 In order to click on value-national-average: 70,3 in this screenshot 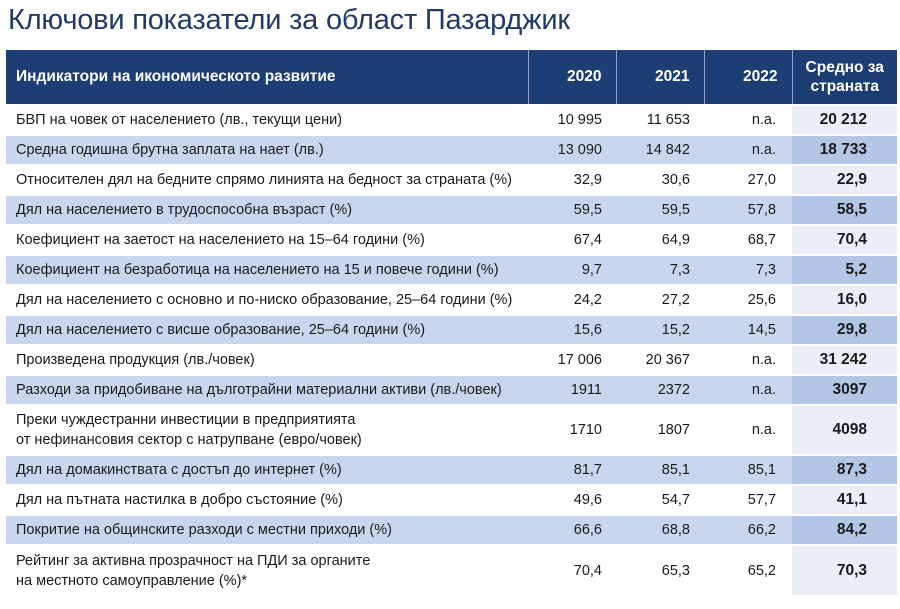, I will do `click(844, 569)`.